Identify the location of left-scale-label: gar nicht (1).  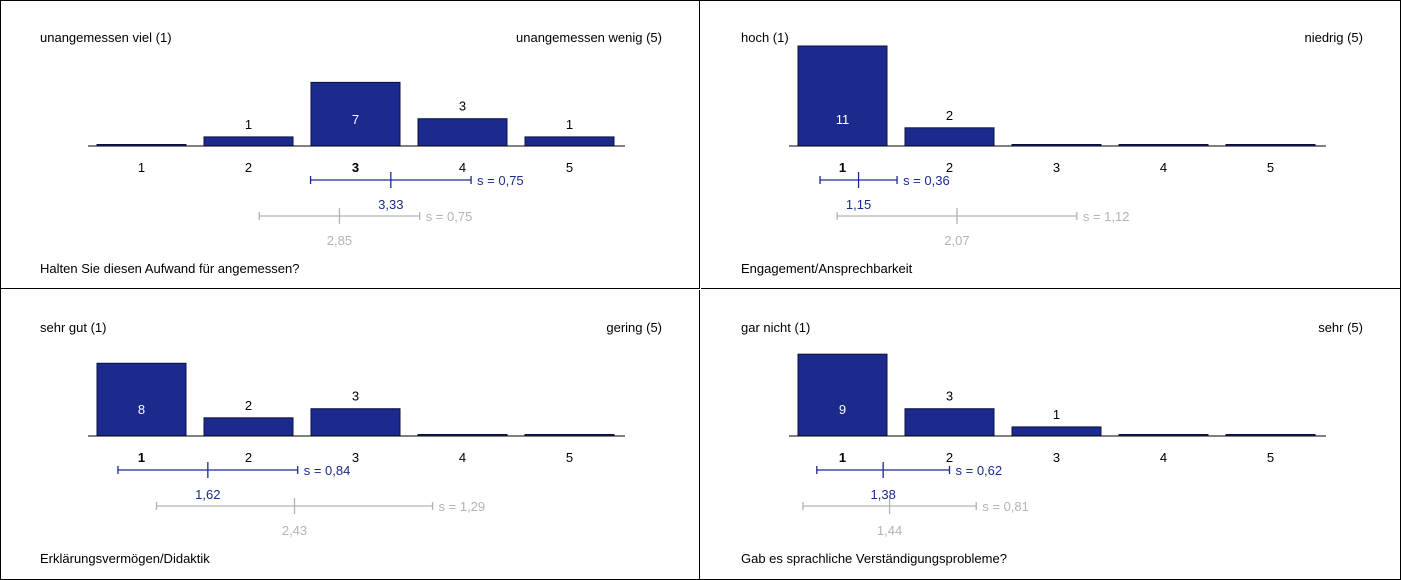
(775, 327).